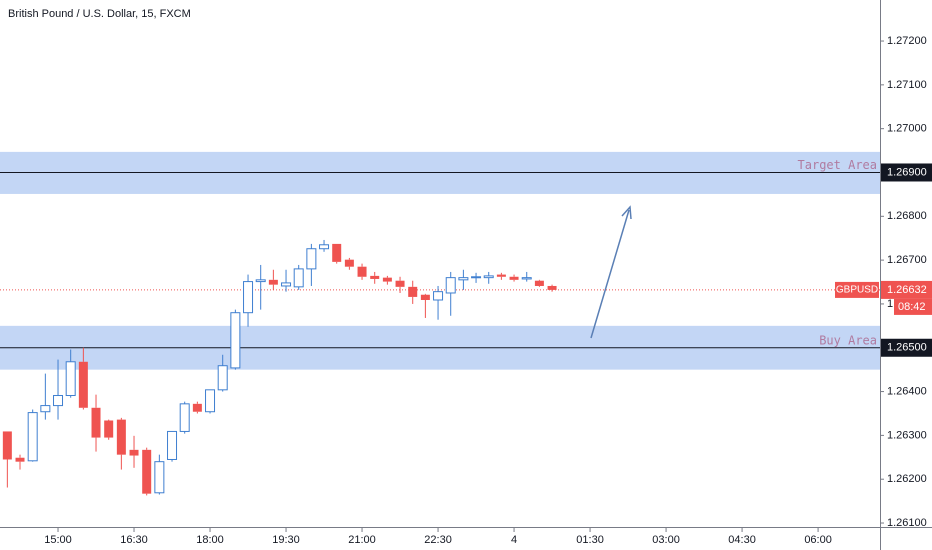 Image resolution: width=932 pixels, height=550 pixels. What do you see at coordinates (913, 306) in the screenshot?
I see `countdown-badge` at bounding box center [913, 306].